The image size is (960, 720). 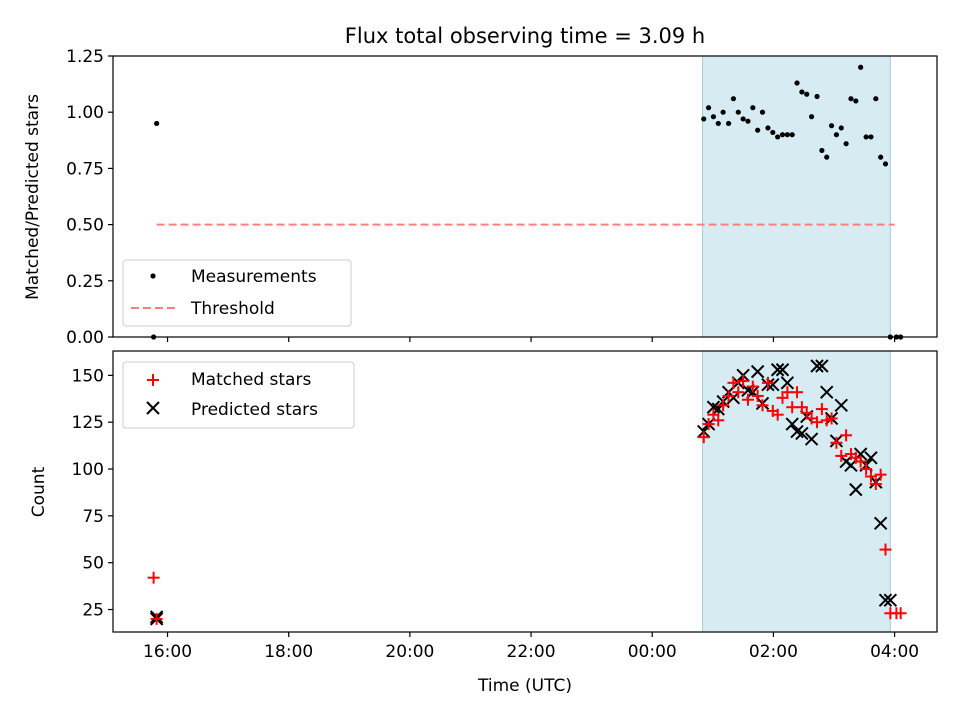 What do you see at coordinates (85, 169) in the screenshot?
I see `top-y-tick-label: 0.75` at bounding box center [85, 169].